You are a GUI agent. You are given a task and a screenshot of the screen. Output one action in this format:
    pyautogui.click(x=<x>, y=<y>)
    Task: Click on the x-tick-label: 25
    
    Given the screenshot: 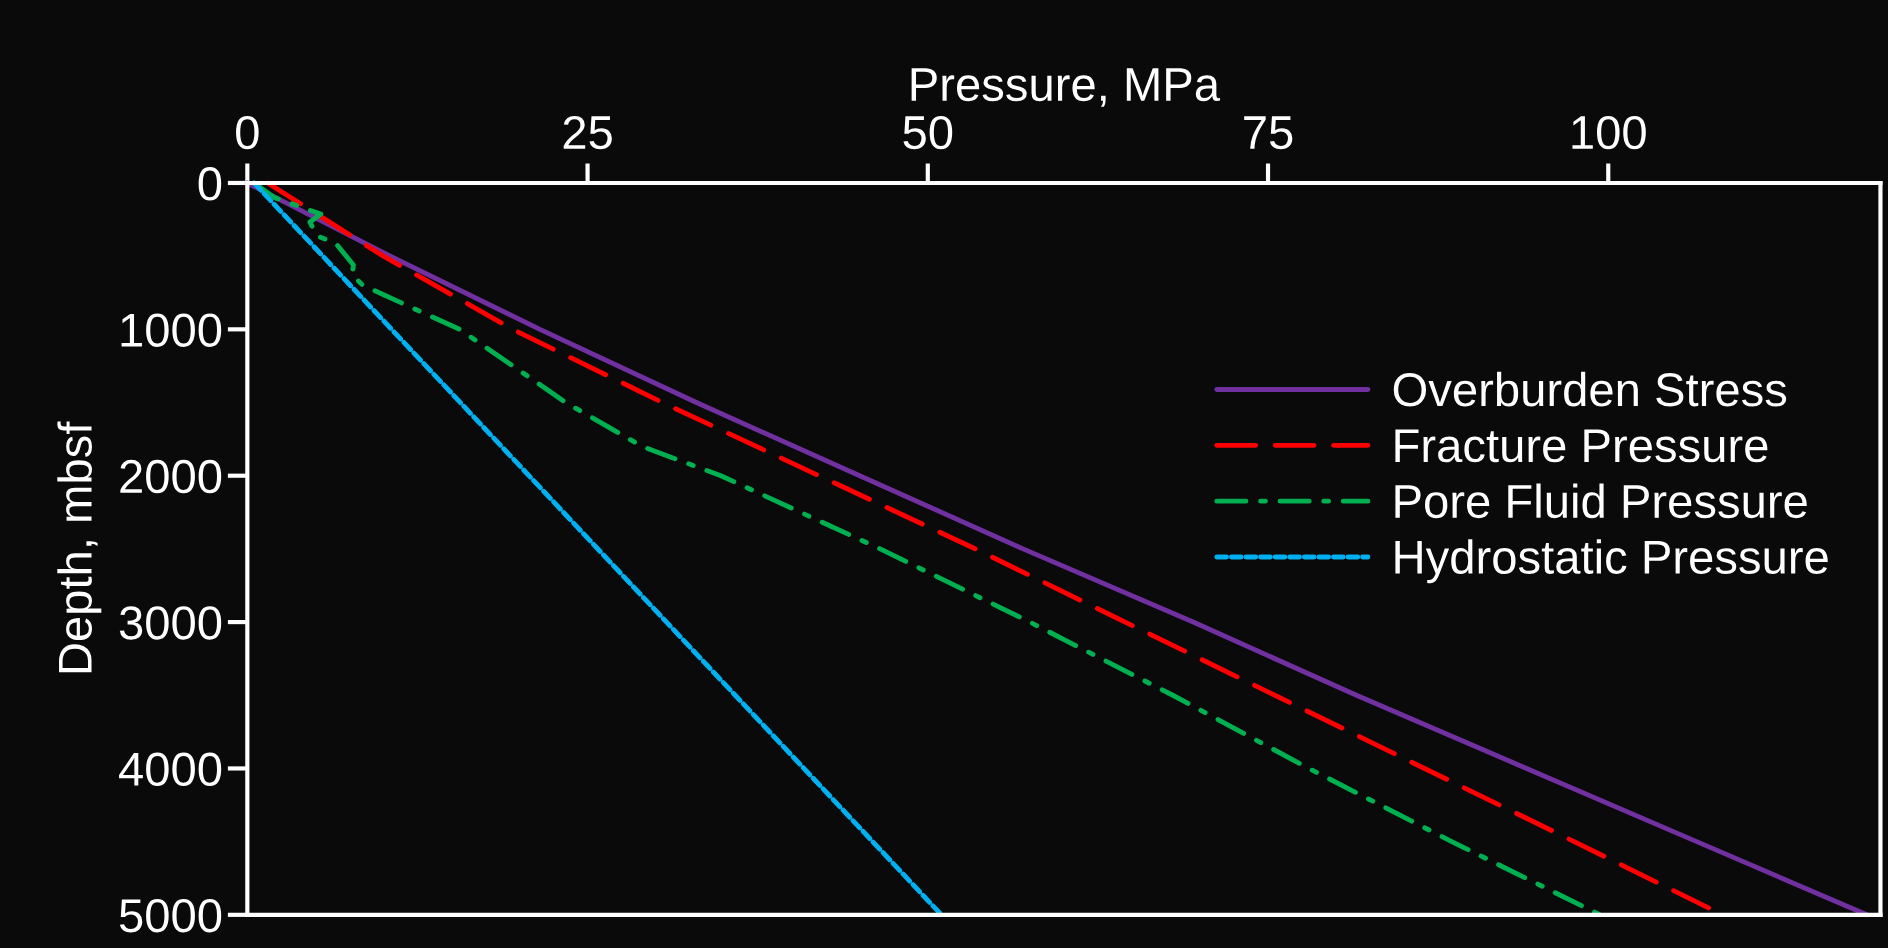 What is the action you would take?
    pyautogui.click(x=587, y=132)
    